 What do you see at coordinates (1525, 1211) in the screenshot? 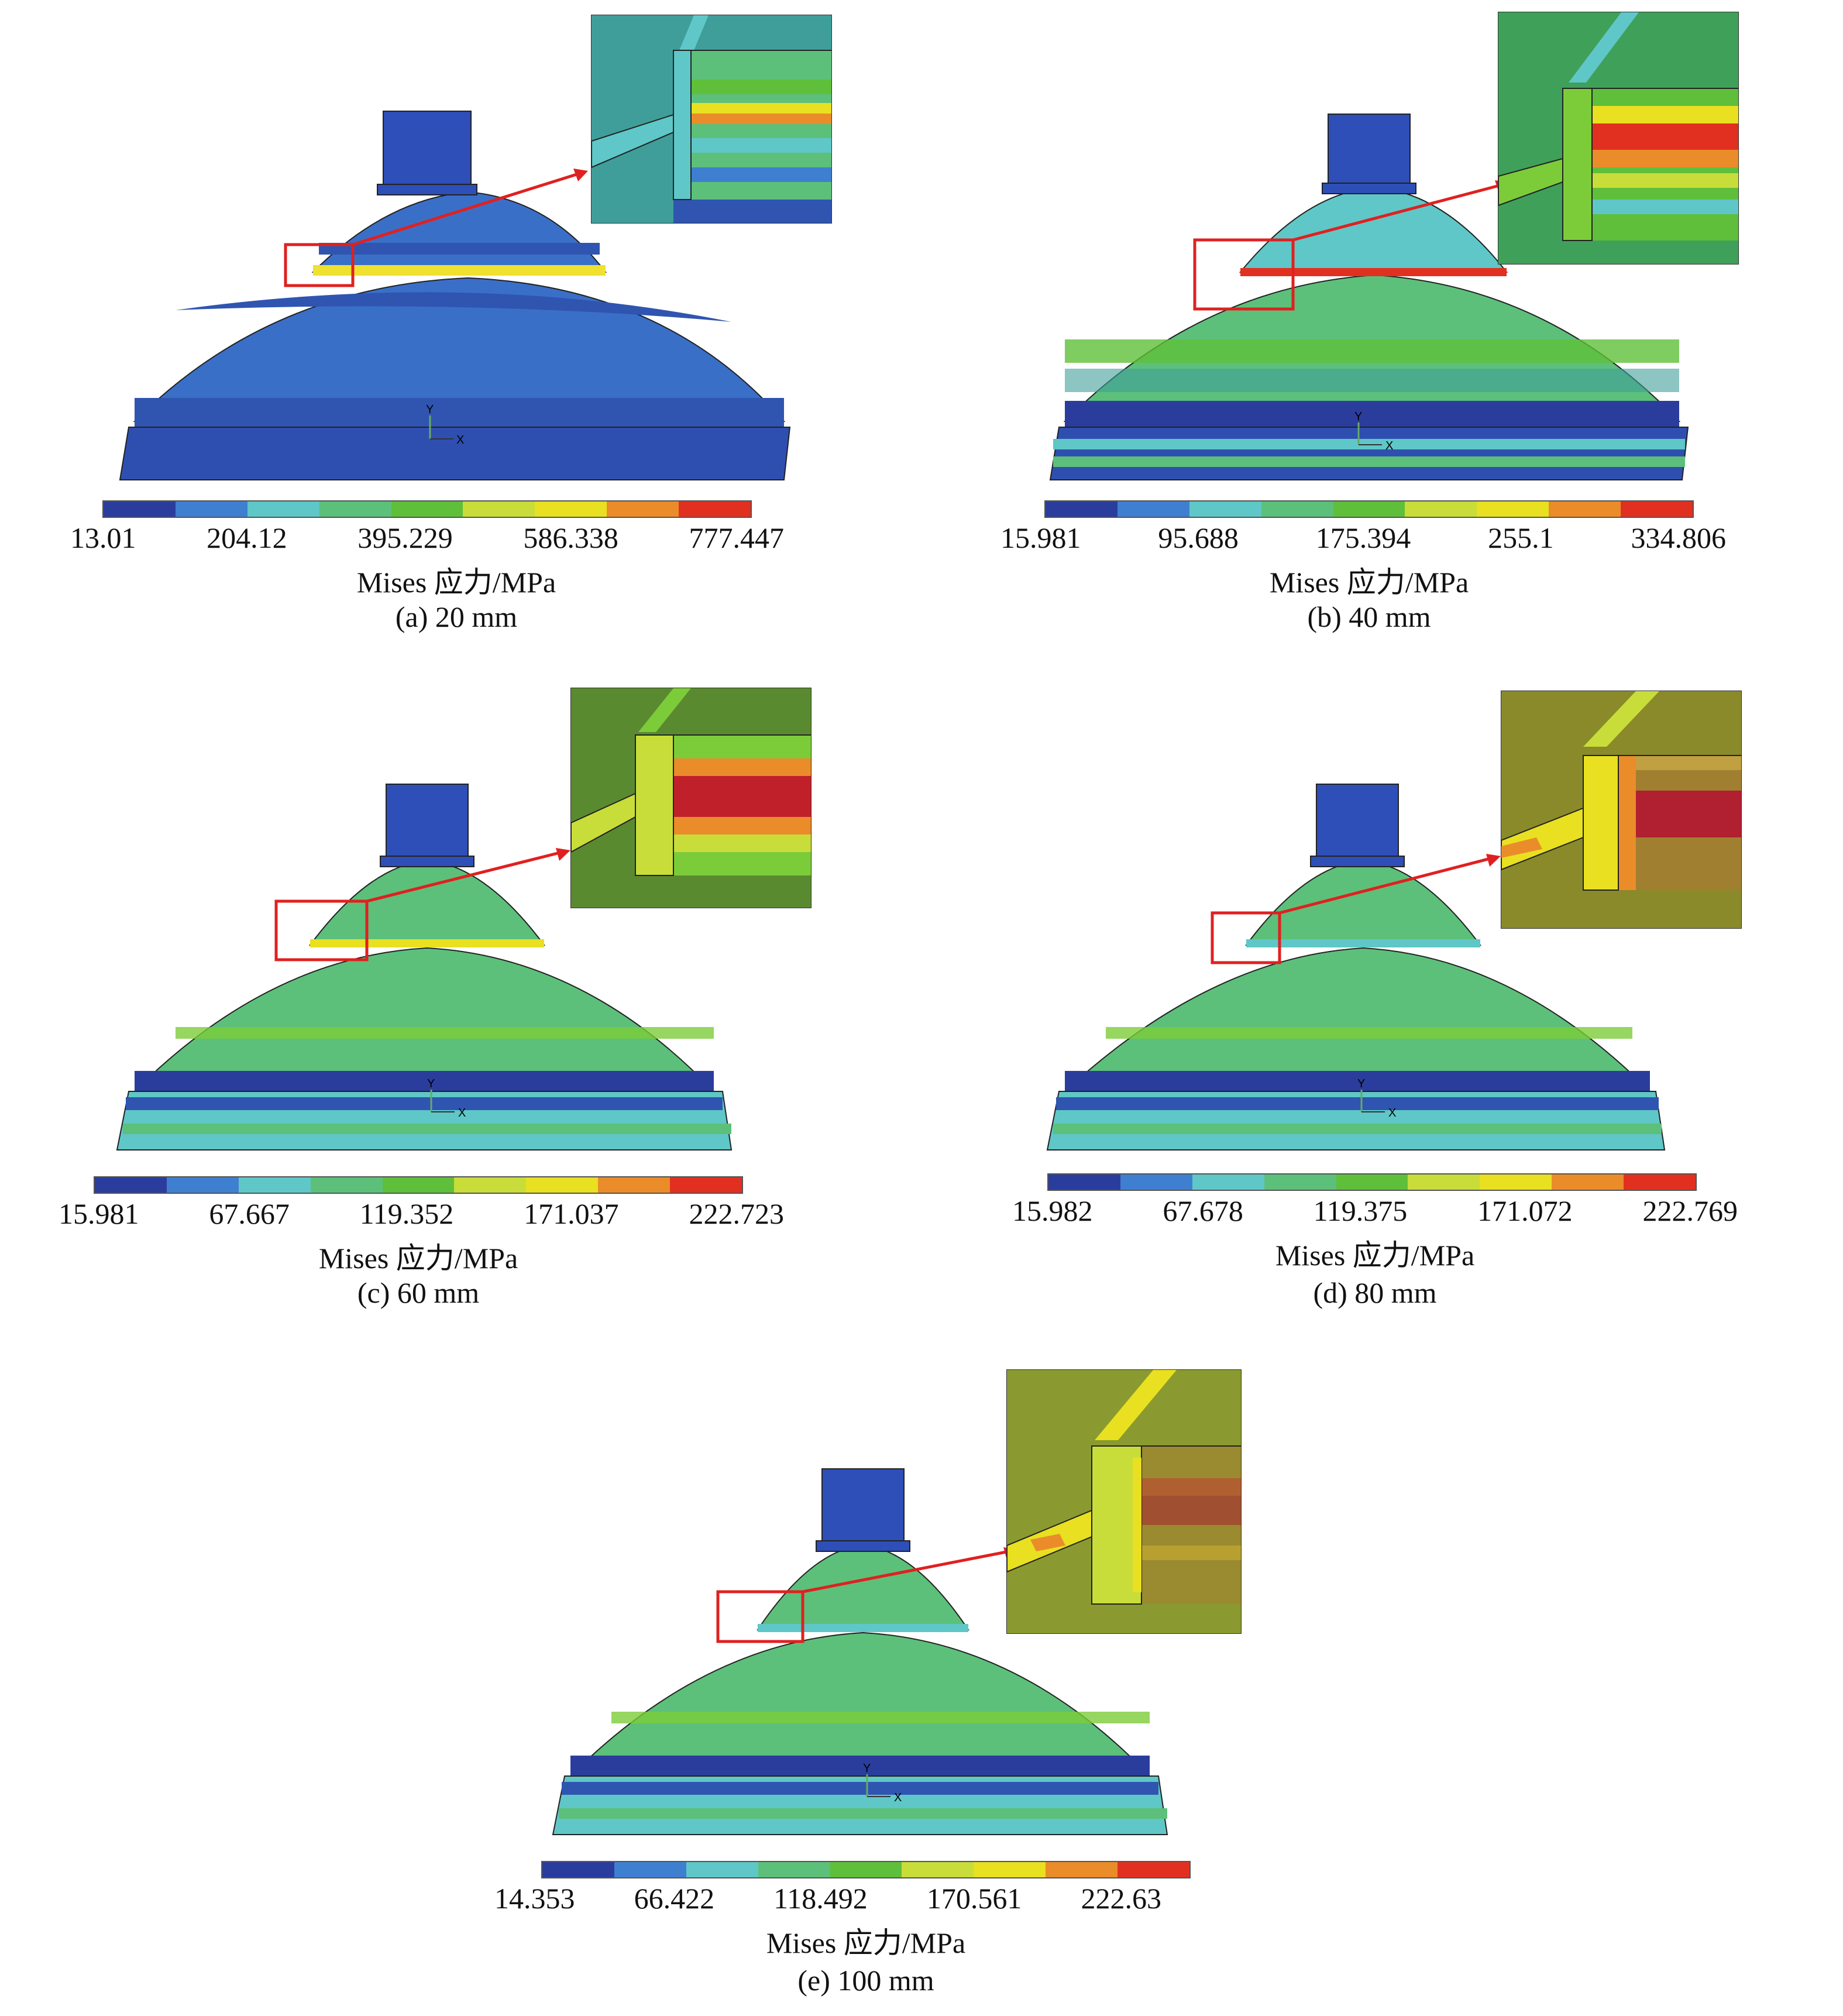
I see `legend-tick: 171.072` at bounding box center [1525, 1211].